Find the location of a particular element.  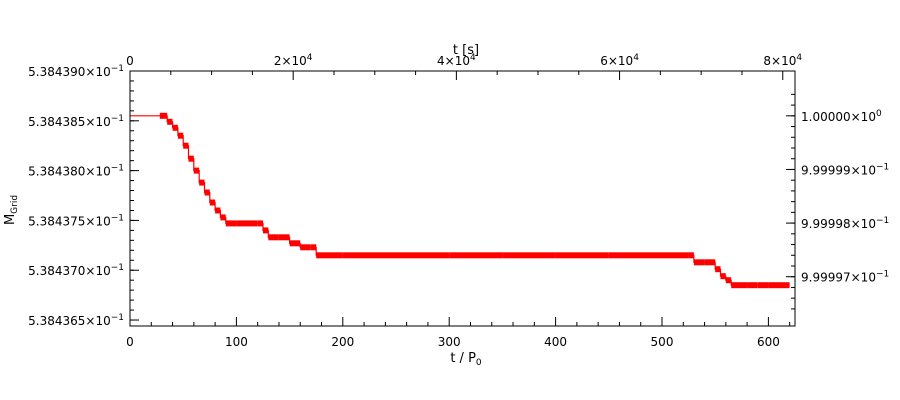

bottom-tick-label: 400 is located at coordinates (555, 342).